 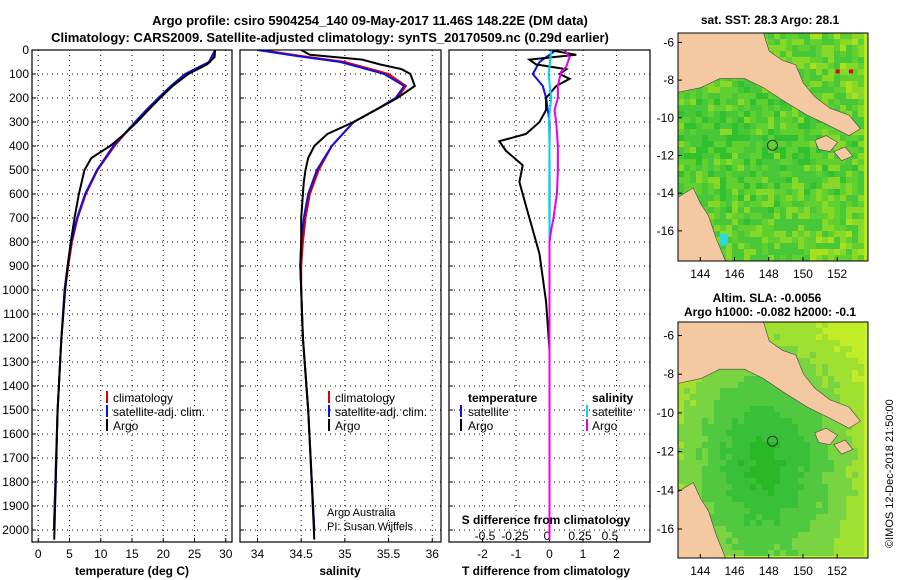 What do you see at coordinates (340, 571) in the screenshot?
I see `salinity-xlabel: salinity` at bounding box center [340, 571].